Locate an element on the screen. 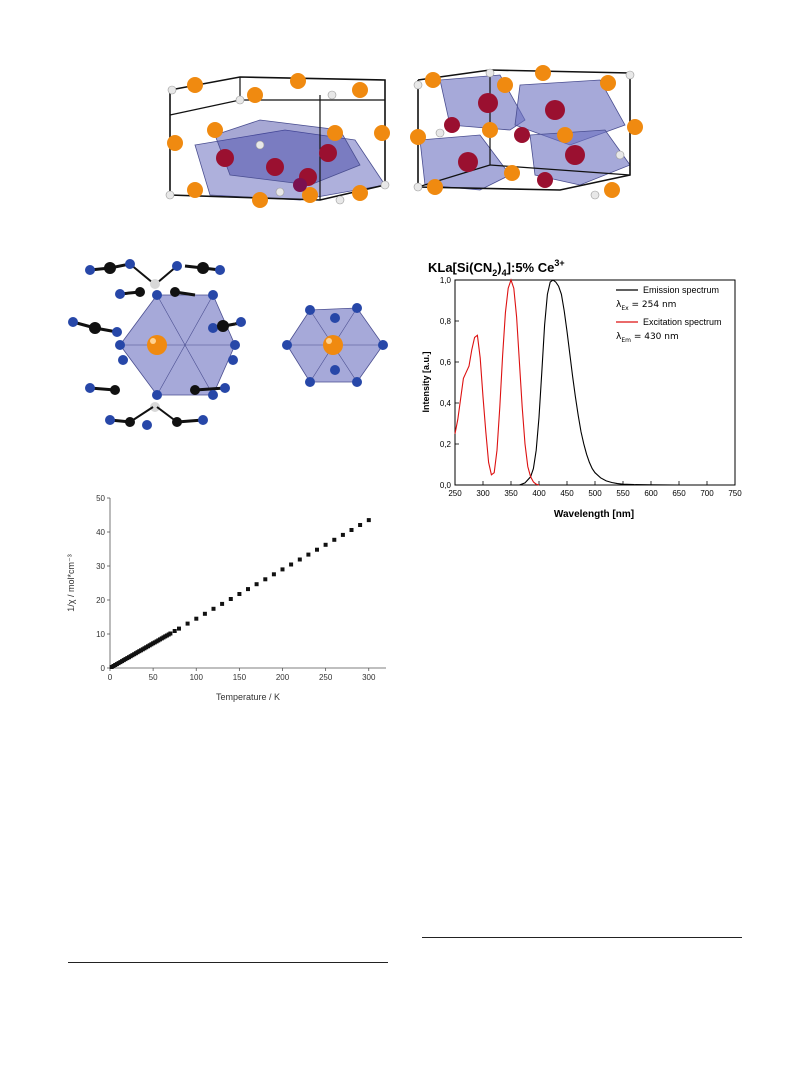 The image size is (808, 1067). x-tick-label: 650 is located at coordinates (679, 493).